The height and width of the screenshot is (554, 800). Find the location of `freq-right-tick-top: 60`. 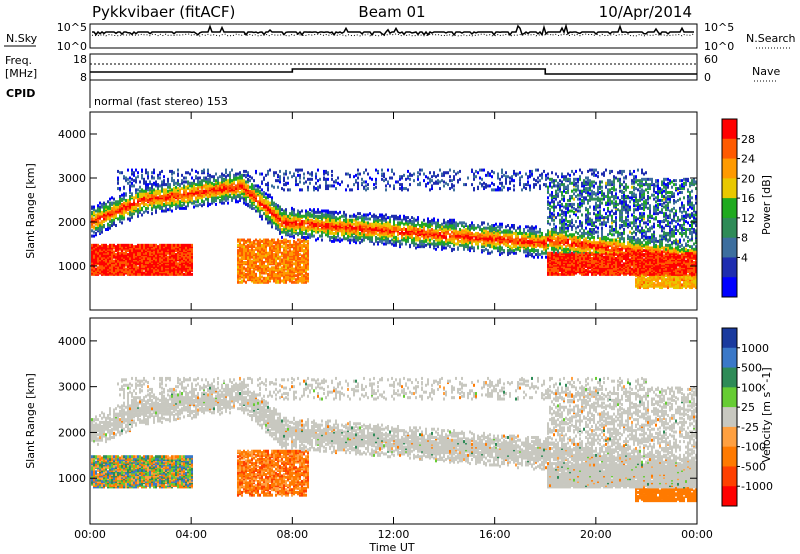

freq-right-tick-top: 60 is located at coordinates (711, 59).